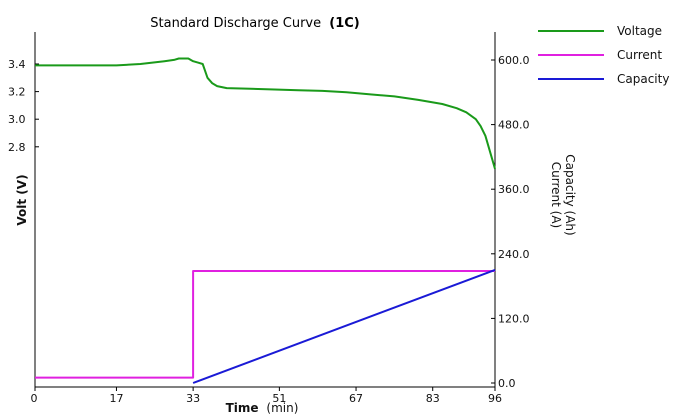 This screenshot has height=418, width=676. Describe the element at coordinates (433, 398) in the screenshot. I see `x-tick-label: 83` at that location.